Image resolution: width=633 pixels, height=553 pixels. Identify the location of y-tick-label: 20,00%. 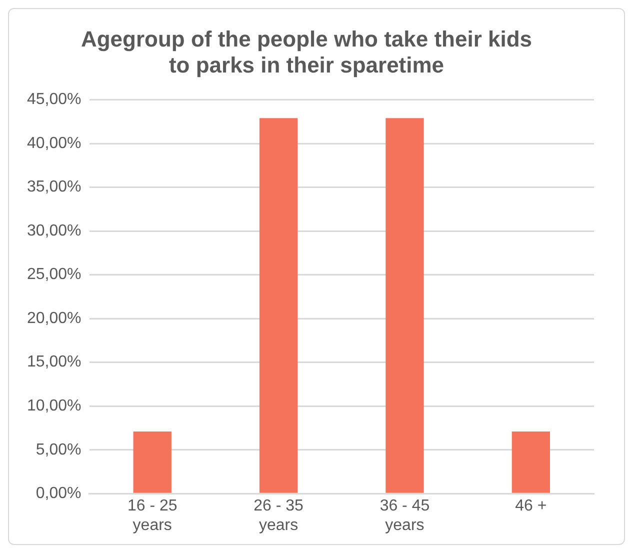
(54, 318).